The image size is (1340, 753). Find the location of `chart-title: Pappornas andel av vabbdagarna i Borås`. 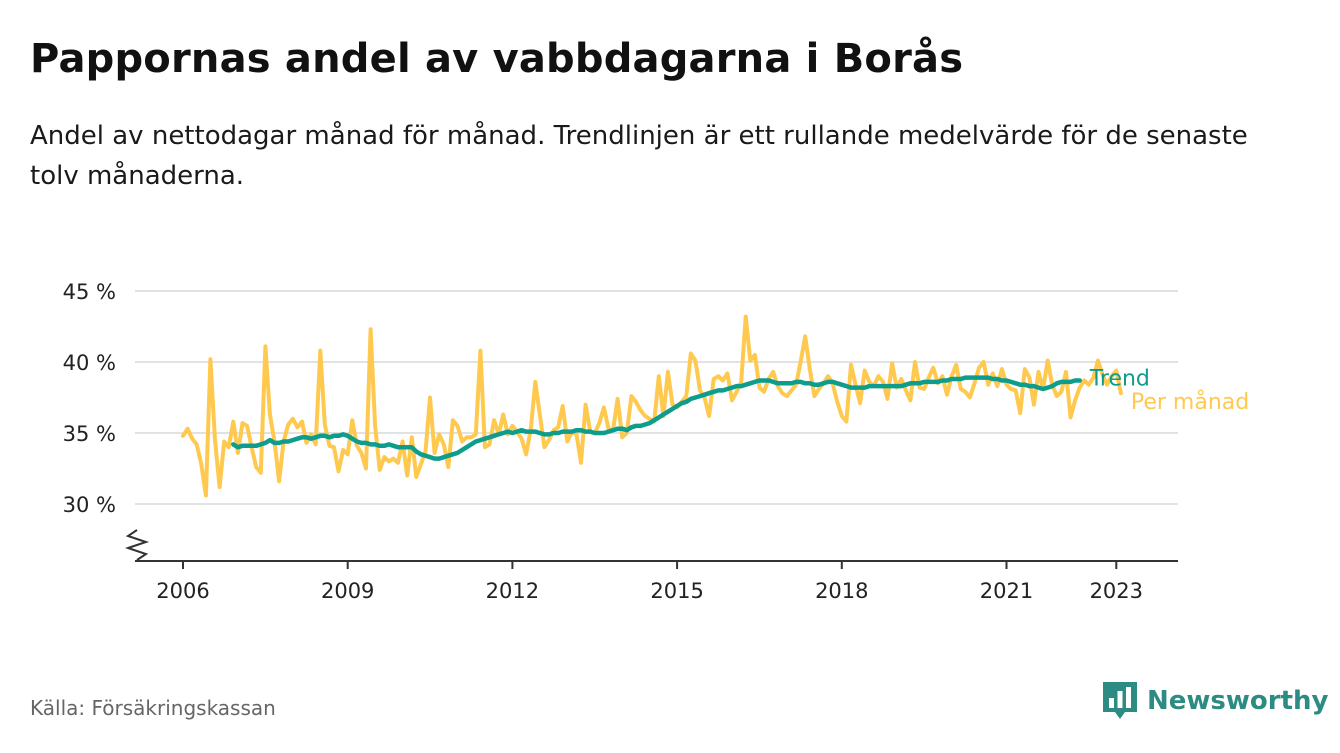

chart-title: Pappornas andel av vabbdagarna i Borås is located at coordinates (497, 59).